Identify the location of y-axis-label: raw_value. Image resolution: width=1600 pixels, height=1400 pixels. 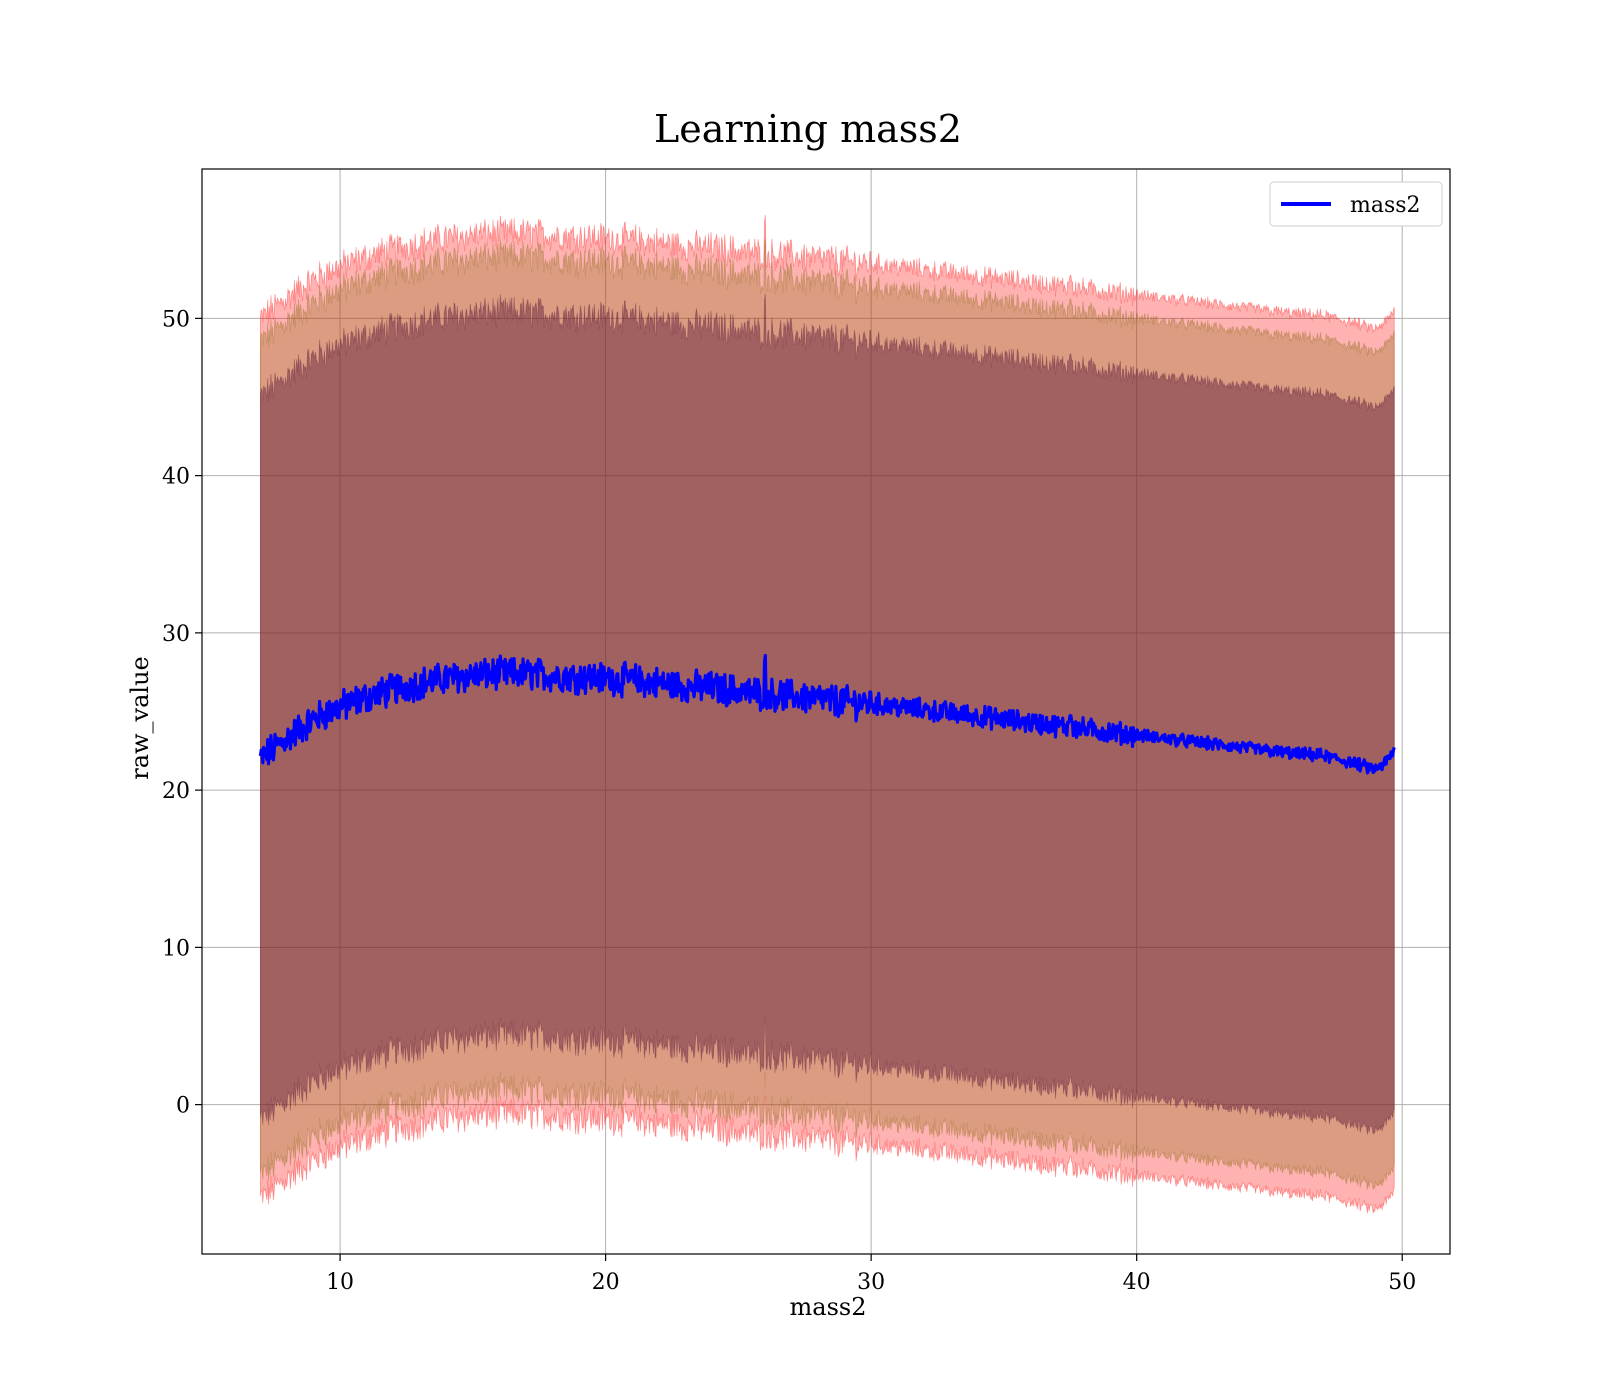
(140, 718).